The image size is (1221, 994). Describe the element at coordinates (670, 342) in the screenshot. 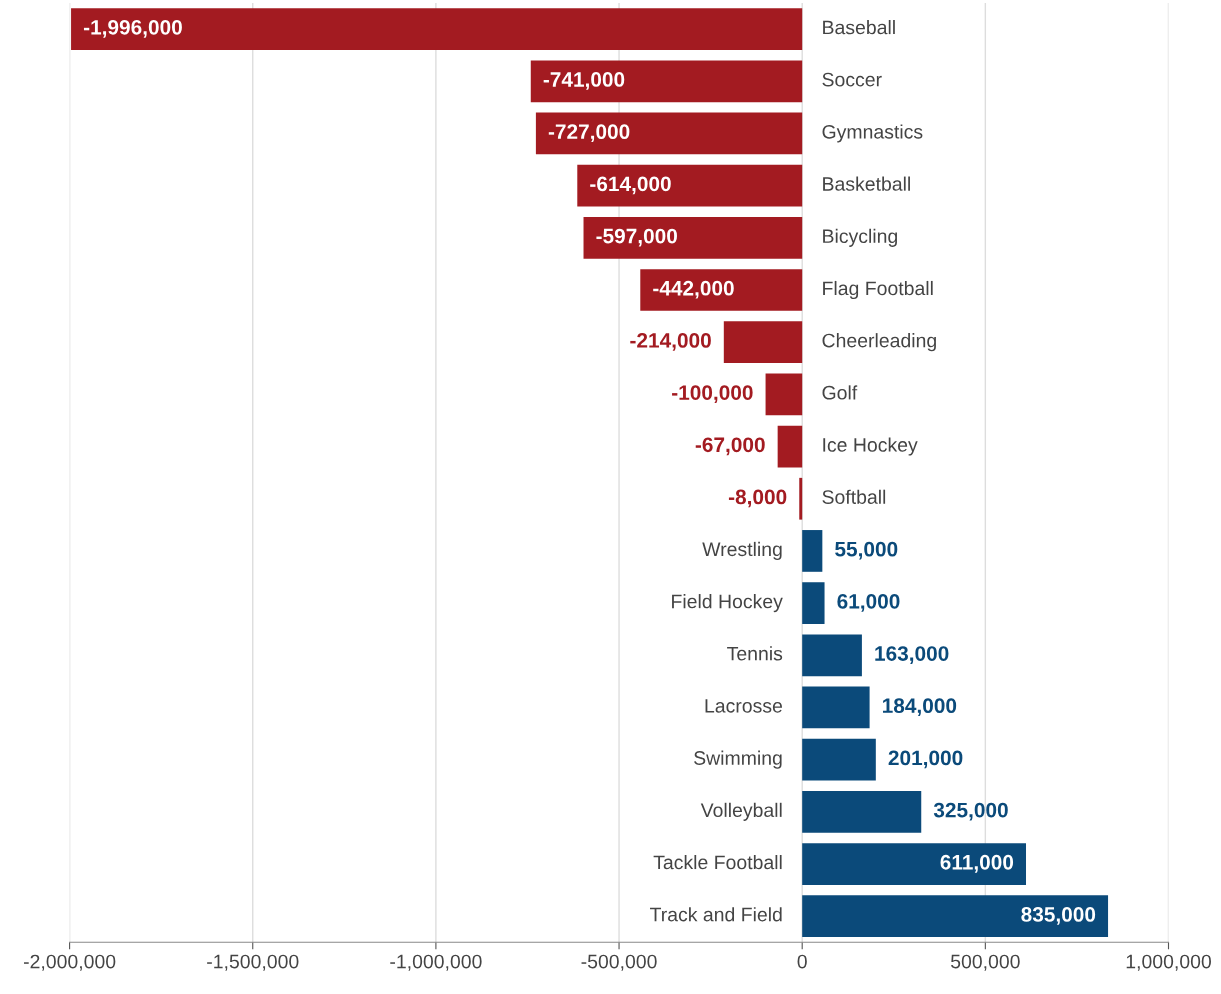

I see `data-label: -214,000` at that location.